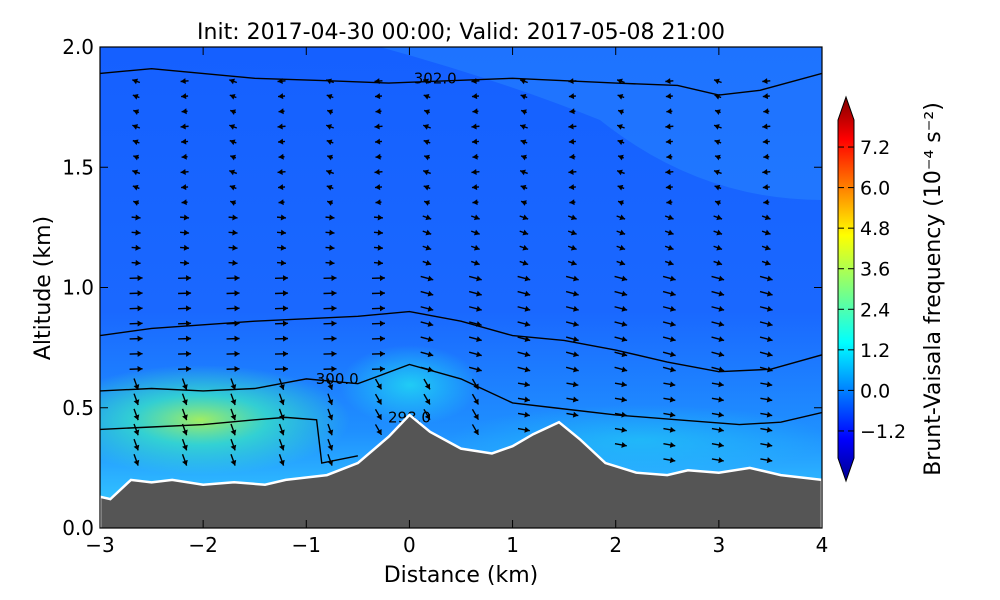 Image resolution: width=1000 pixels, height=600 pixels. I want to click on high-stability-zone-ridge, so click(410, 385).